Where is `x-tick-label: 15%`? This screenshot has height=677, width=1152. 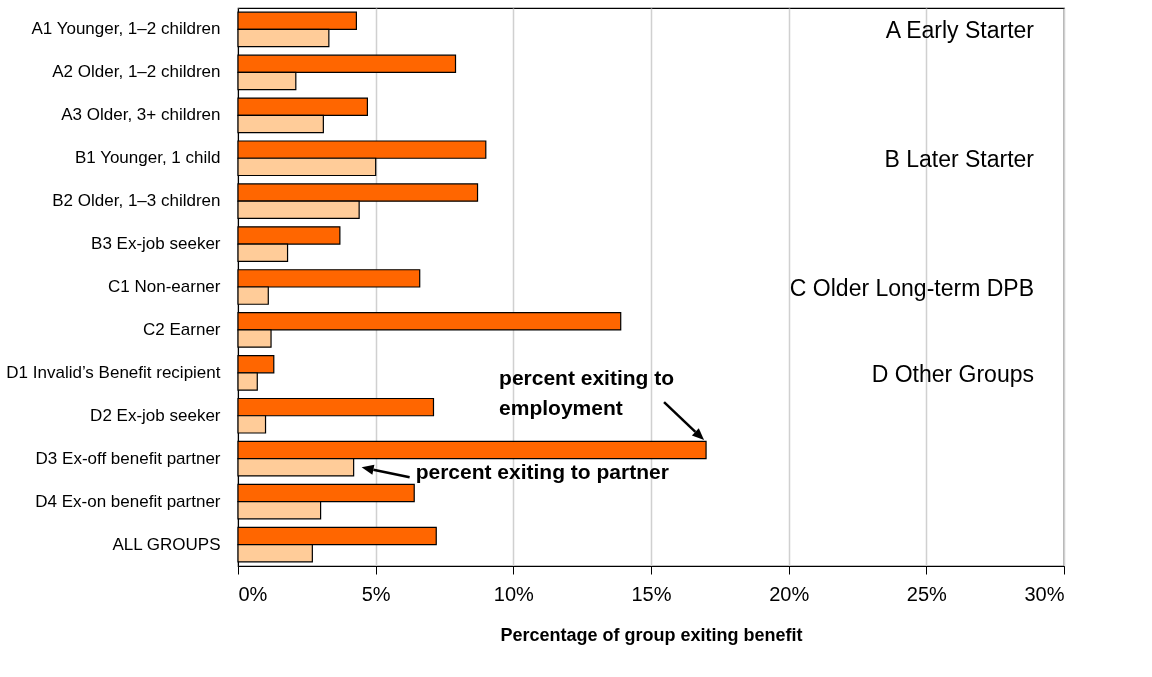
x-tick-label: 15% is located at coordinates (651, 593).